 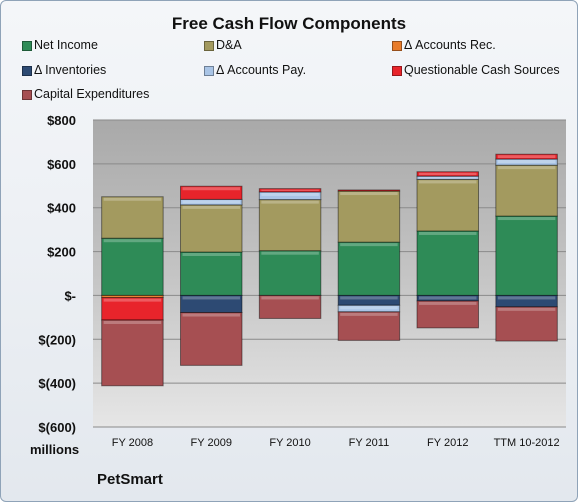 I want to click on brand-label: PetSmart, so click(x=130, y=479).